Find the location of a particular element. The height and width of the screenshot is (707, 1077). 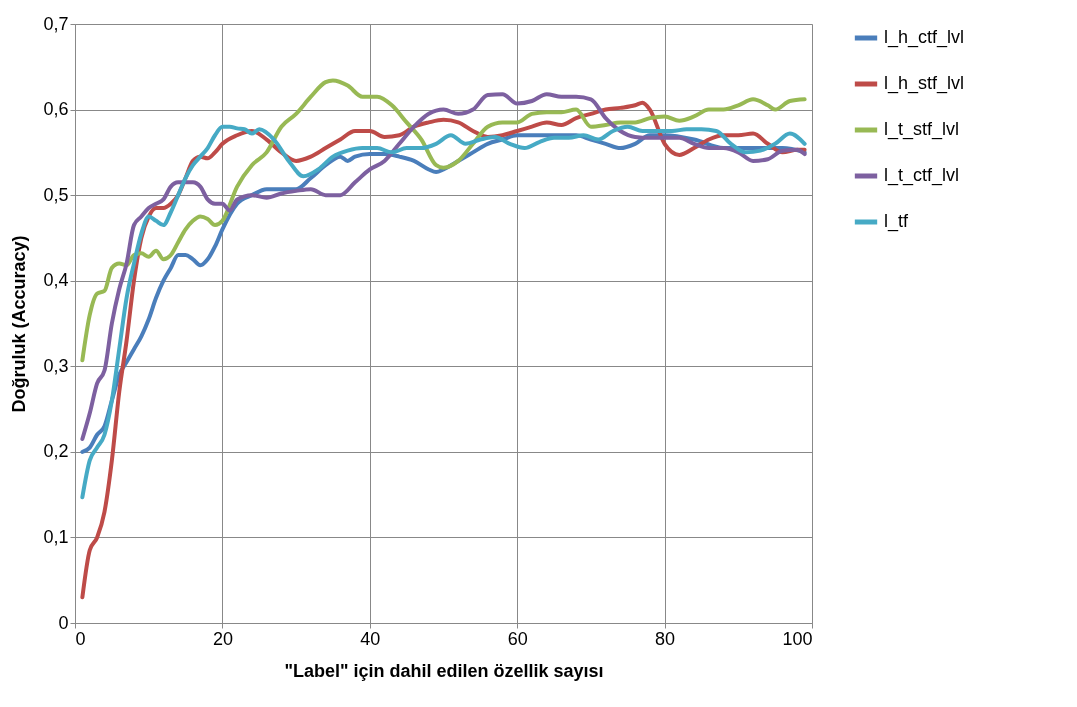

y-tick-label: 0,3 is located at coordinates (56, 365).